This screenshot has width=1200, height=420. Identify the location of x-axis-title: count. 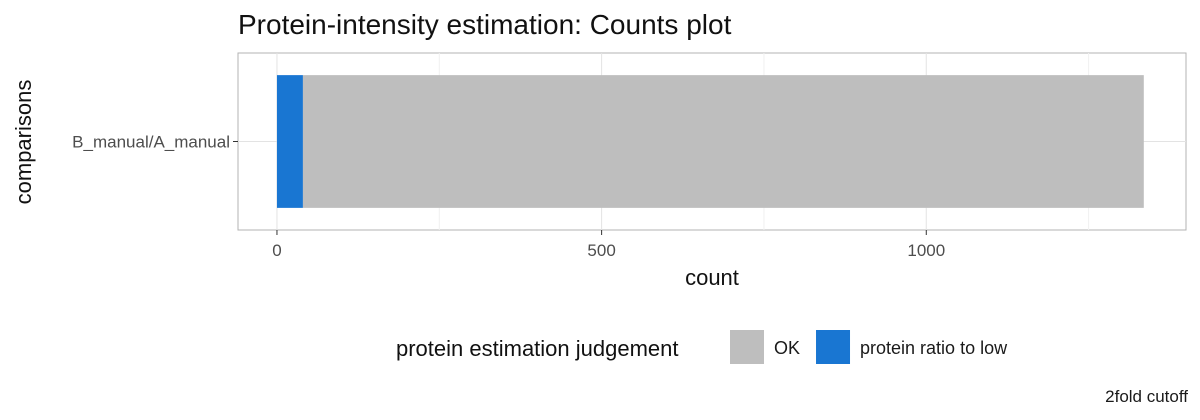
(712, 277).